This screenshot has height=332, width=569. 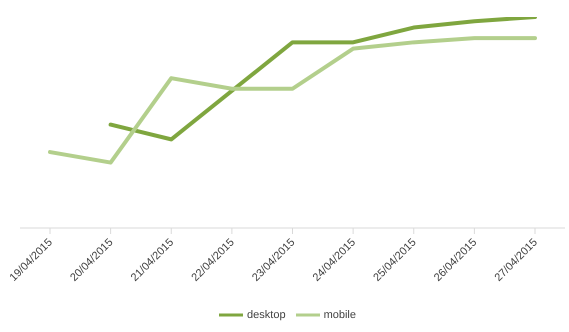 I want to click on legend-label: desktop, so click(x=266, y=314).